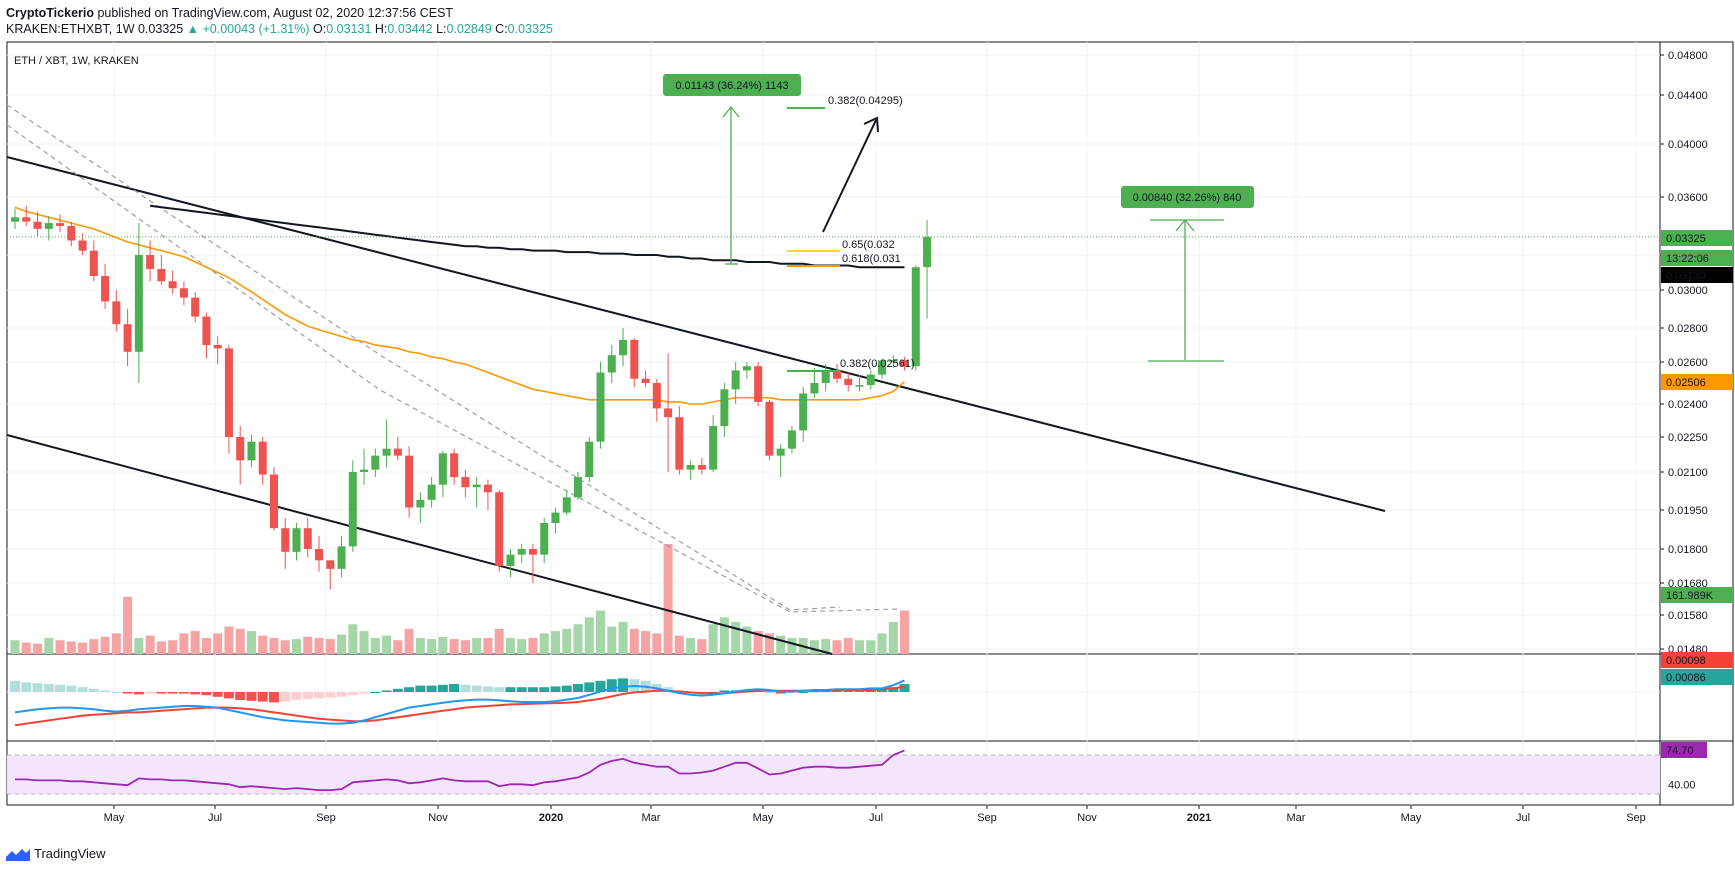 Image resolution: width=1735 pixels, height=872 pixels. I want to click on price-tick-label: 0.01580, so click(1688, 616).